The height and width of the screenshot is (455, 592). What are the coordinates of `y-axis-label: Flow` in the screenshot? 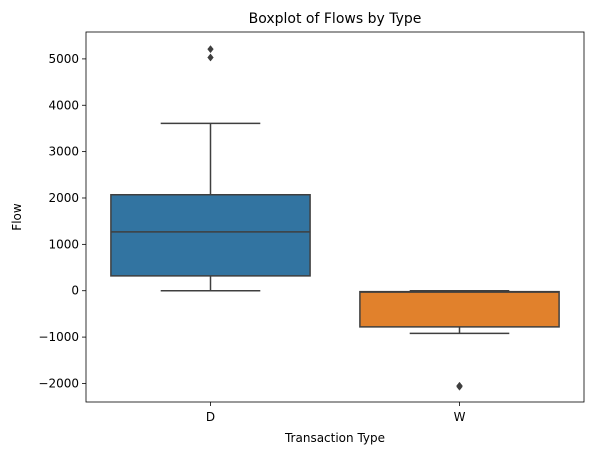 It's located at (17, 217).